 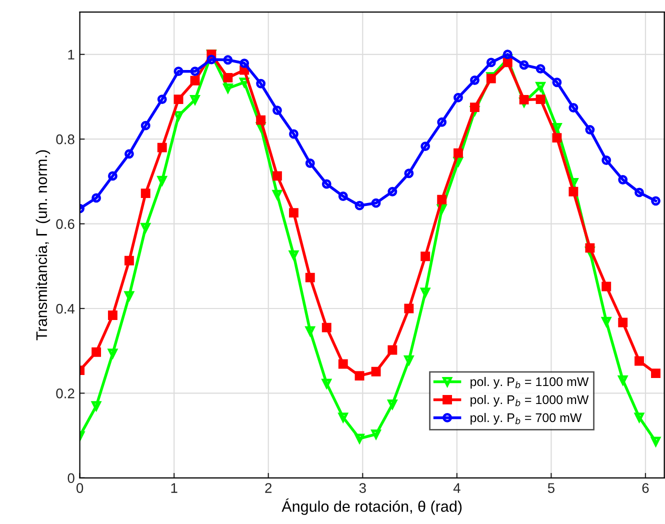 What do you see at coordinates (551, 488) in the screenshot?
I see `x-tick-label: 5` at bounding box center [551, 488].